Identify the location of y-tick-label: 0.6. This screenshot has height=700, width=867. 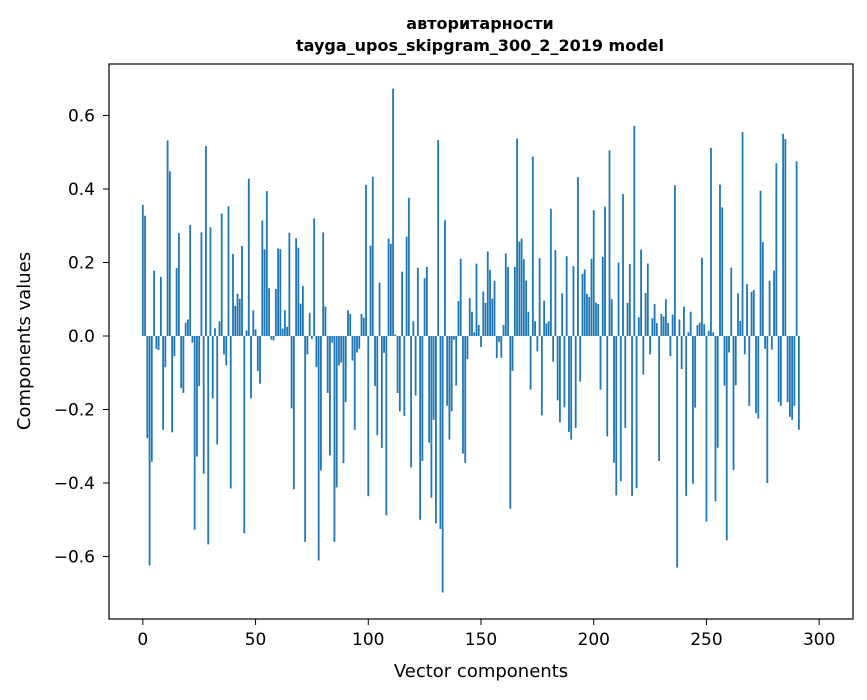
(81, 116).